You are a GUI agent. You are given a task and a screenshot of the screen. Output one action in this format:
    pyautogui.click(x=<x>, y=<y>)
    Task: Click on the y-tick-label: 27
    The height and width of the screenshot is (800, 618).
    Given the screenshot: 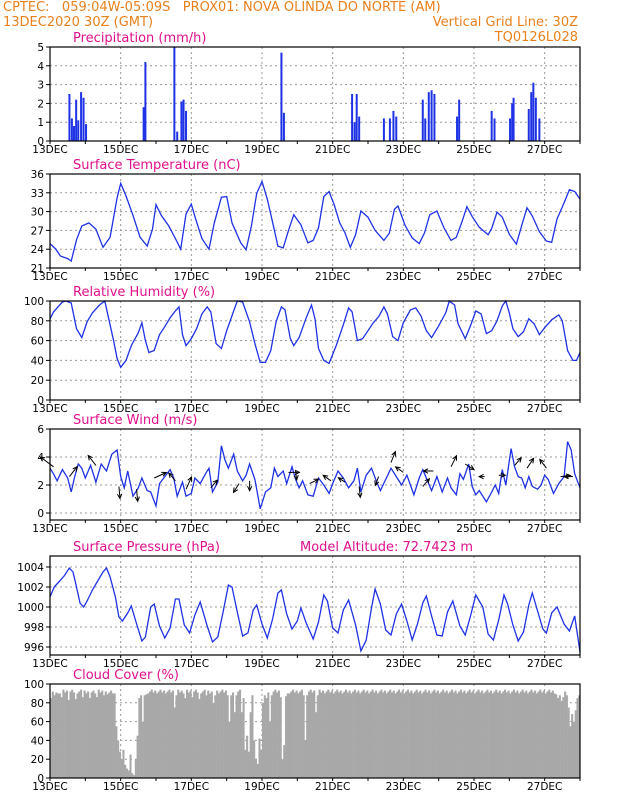 What is the action you would take?
    pyautogui.click(x=37, y=231)
    